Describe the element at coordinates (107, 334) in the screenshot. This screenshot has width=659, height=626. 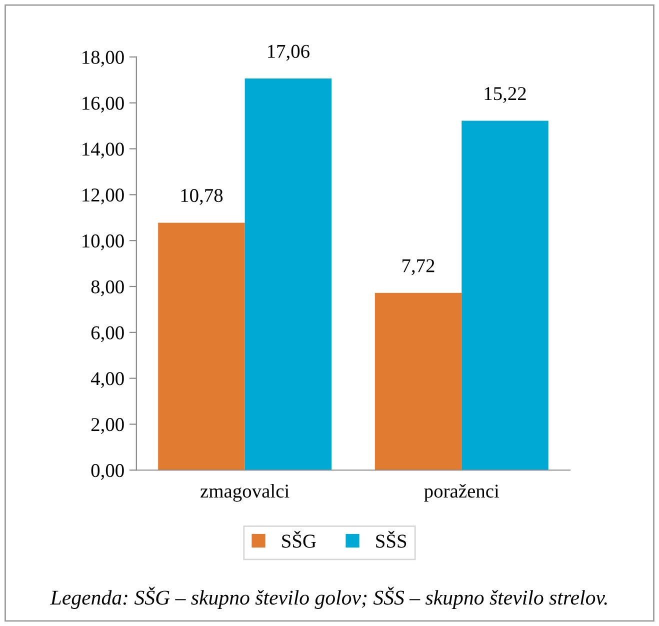
I see `y-tick-label: 6,00` at that location.